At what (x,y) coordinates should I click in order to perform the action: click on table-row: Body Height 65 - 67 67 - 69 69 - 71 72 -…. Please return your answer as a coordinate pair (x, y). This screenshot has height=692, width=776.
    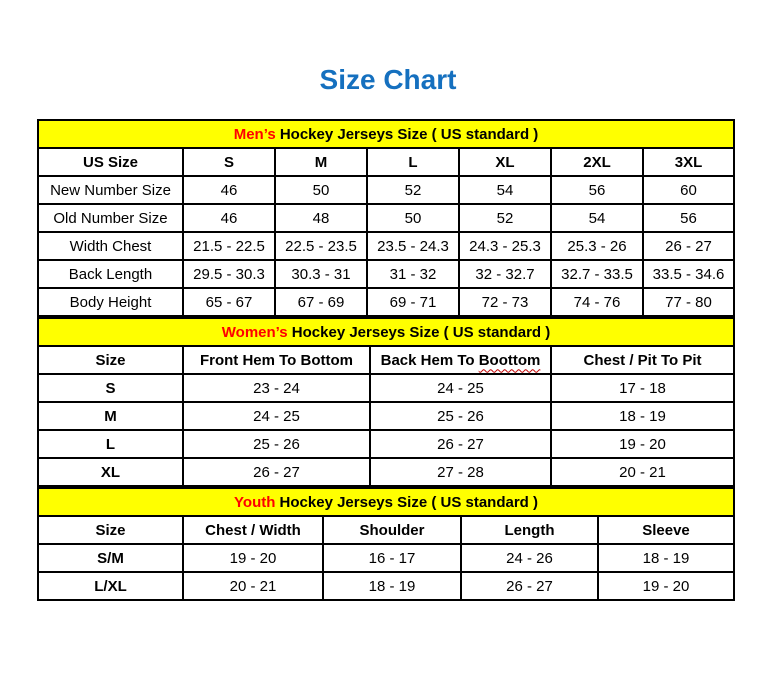
    Looking at the image, I should click on (386, 302).